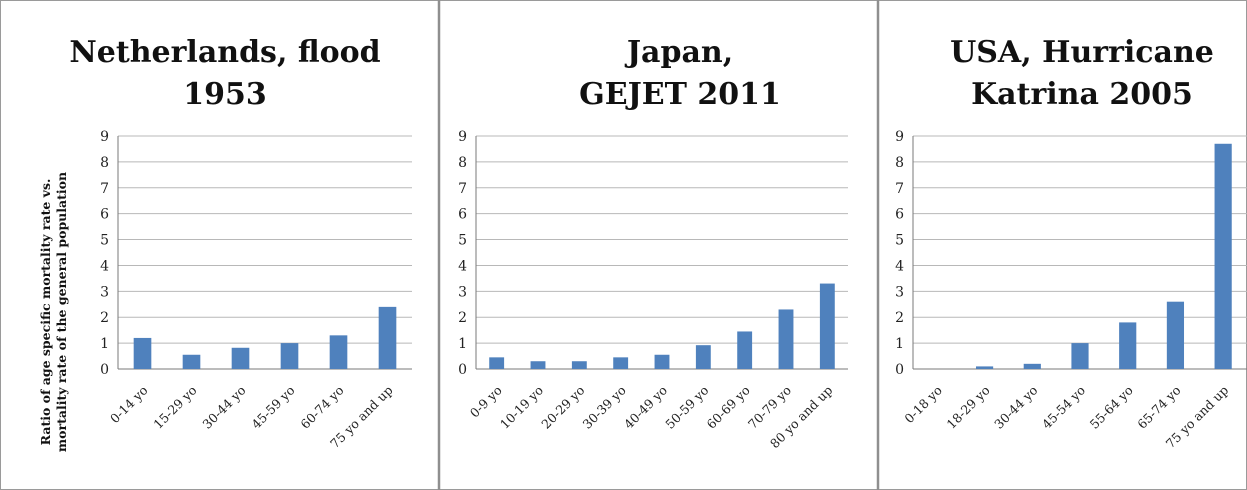 The image size is (1247, 490). Describe the element at coordinates (321, 407) in the screenshot. I see `x-tick-label: 60-74 yo` at that location.